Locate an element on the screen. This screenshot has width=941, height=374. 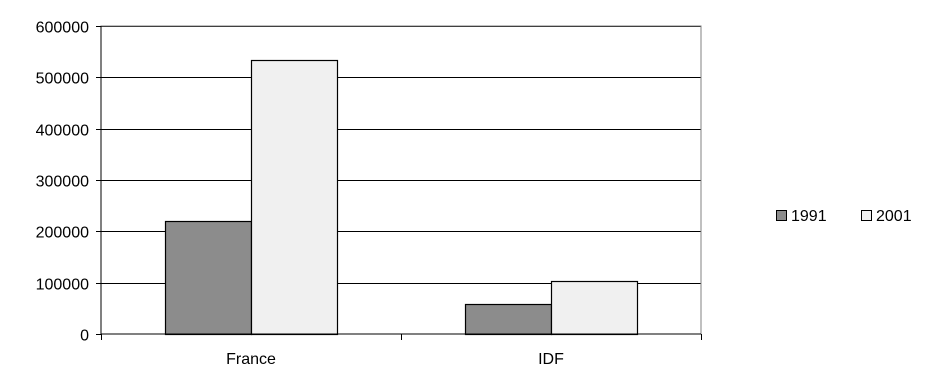
y-tick-label: 0 is located at coordinates (84, 336).